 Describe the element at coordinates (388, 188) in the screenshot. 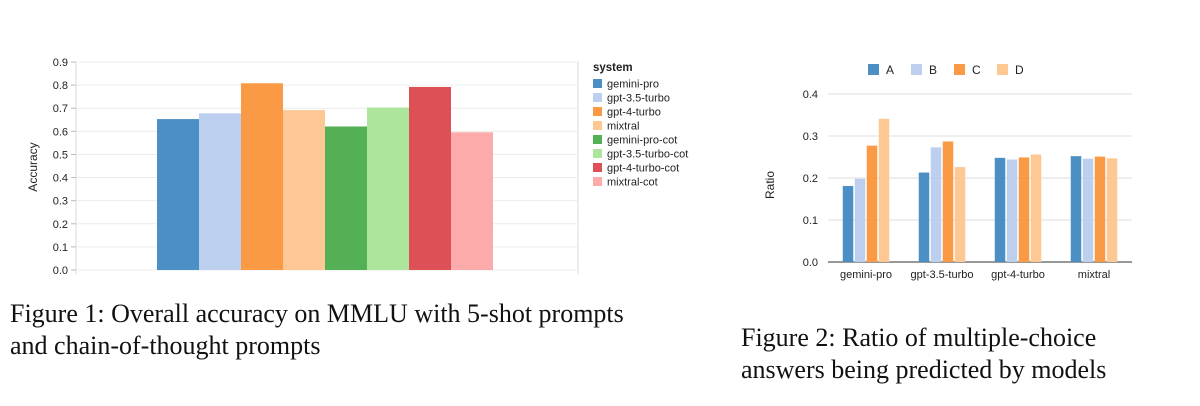

I see `chart1-bar-gpt-3.5-turbo-cot` at that location.